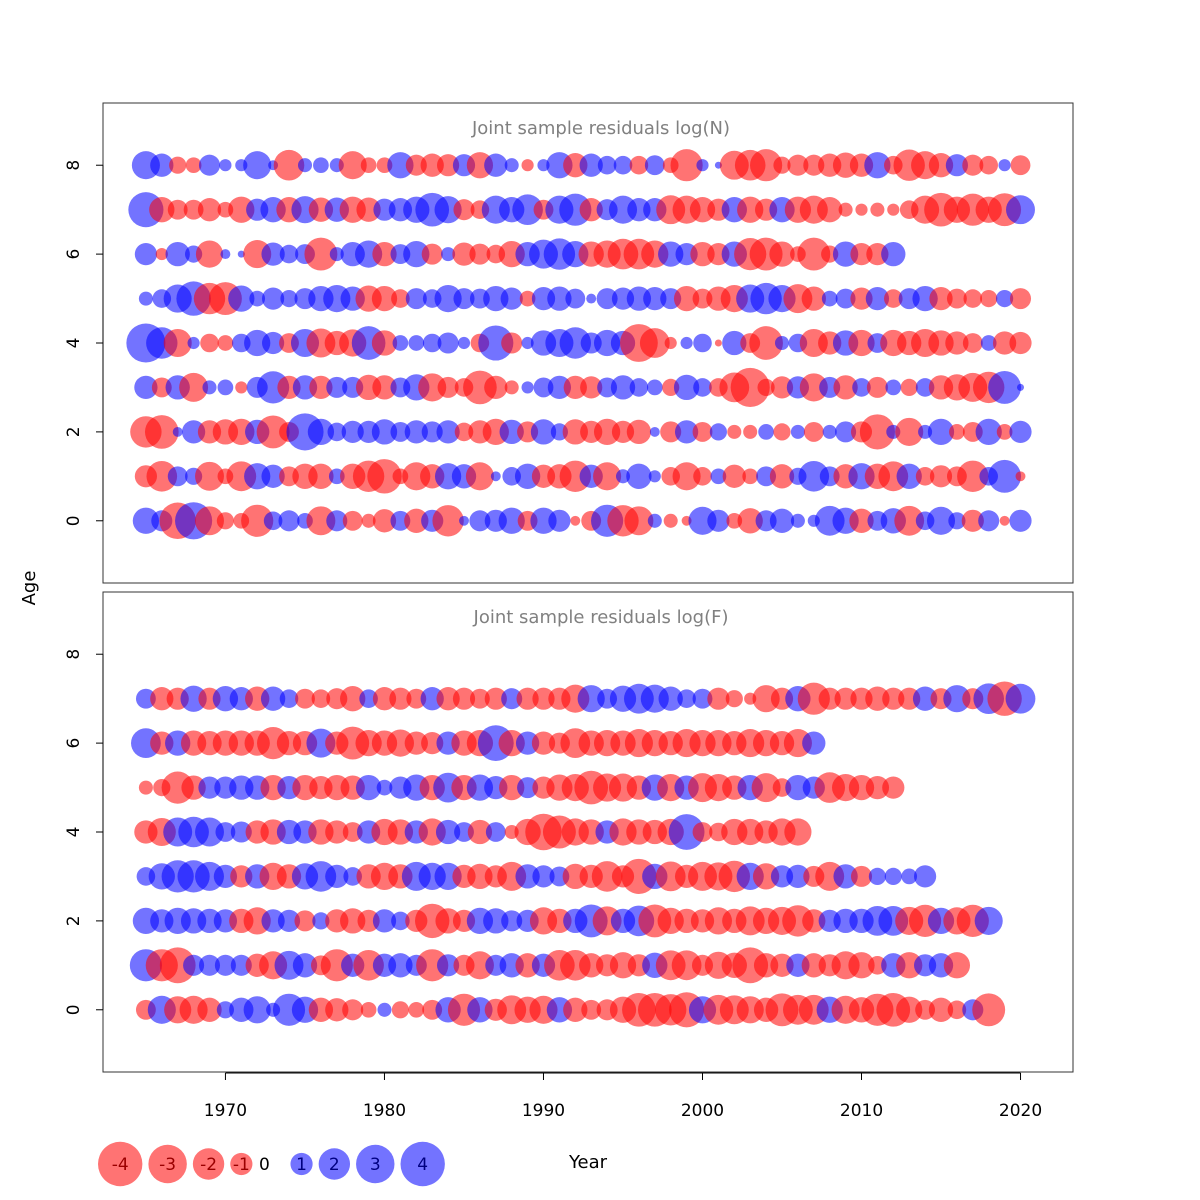  What do you see at coordinates (74, 431) in the screenshot?
I see `y-tick-label: 2` at bounding box center [74, 431].